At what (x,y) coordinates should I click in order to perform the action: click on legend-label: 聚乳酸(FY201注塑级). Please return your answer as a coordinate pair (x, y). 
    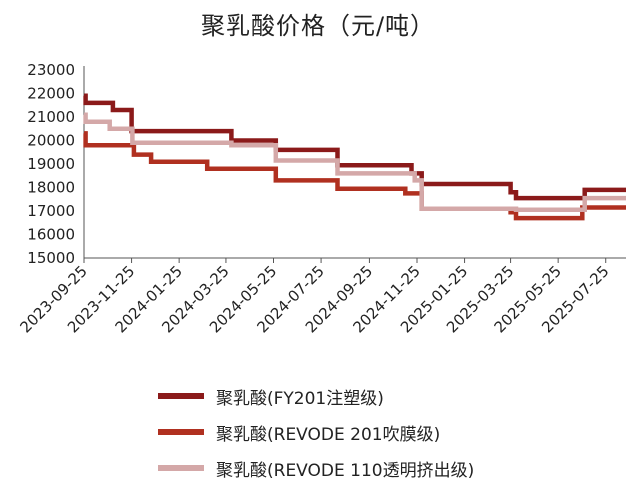
    Looking at the image, I should click on (300, 398).